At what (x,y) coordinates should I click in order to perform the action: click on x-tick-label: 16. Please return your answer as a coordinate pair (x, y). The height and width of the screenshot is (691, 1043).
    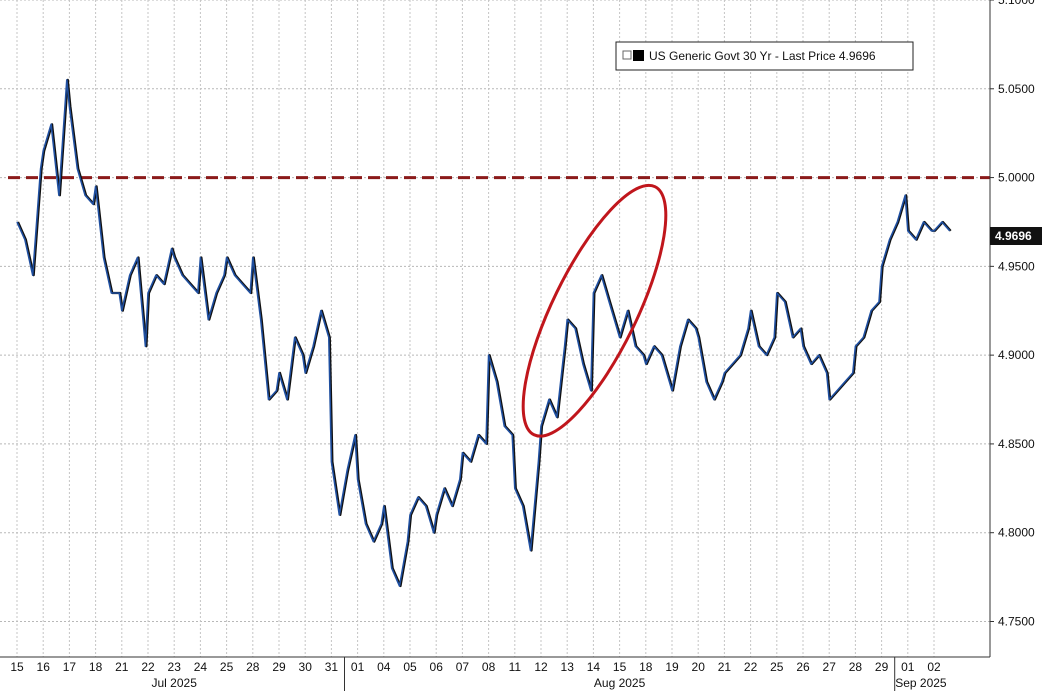
    Looking at the image, I should click on (44, 667).